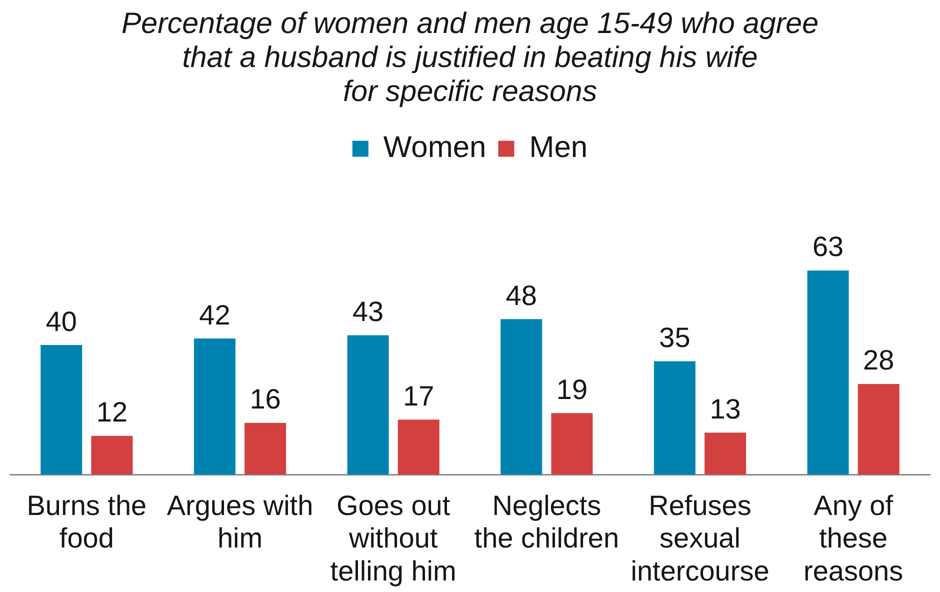 This screenshot has height=592, width=940. Describe the element at coordinates (521, 295) in the screenshot. I see `data-label: 48` at that location.